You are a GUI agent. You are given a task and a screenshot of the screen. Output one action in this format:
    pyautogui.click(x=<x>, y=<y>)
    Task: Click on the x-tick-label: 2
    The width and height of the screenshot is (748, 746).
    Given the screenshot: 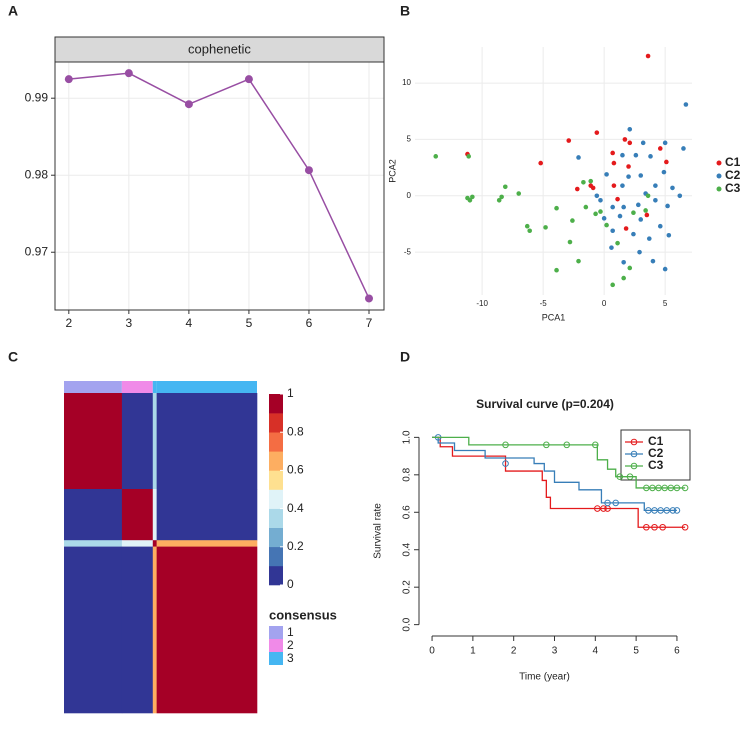 What is the action you would take?
    pyautogui.click(x=68, y=323)
    